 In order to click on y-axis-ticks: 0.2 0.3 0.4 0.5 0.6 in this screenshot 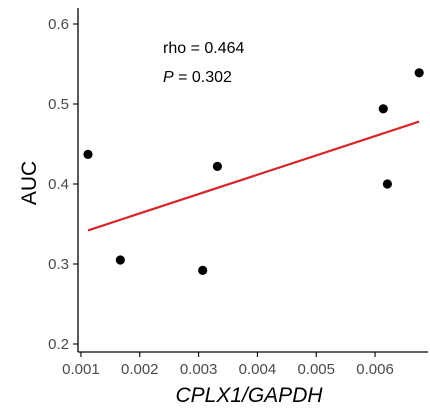, I will do `click(63, 184)`.